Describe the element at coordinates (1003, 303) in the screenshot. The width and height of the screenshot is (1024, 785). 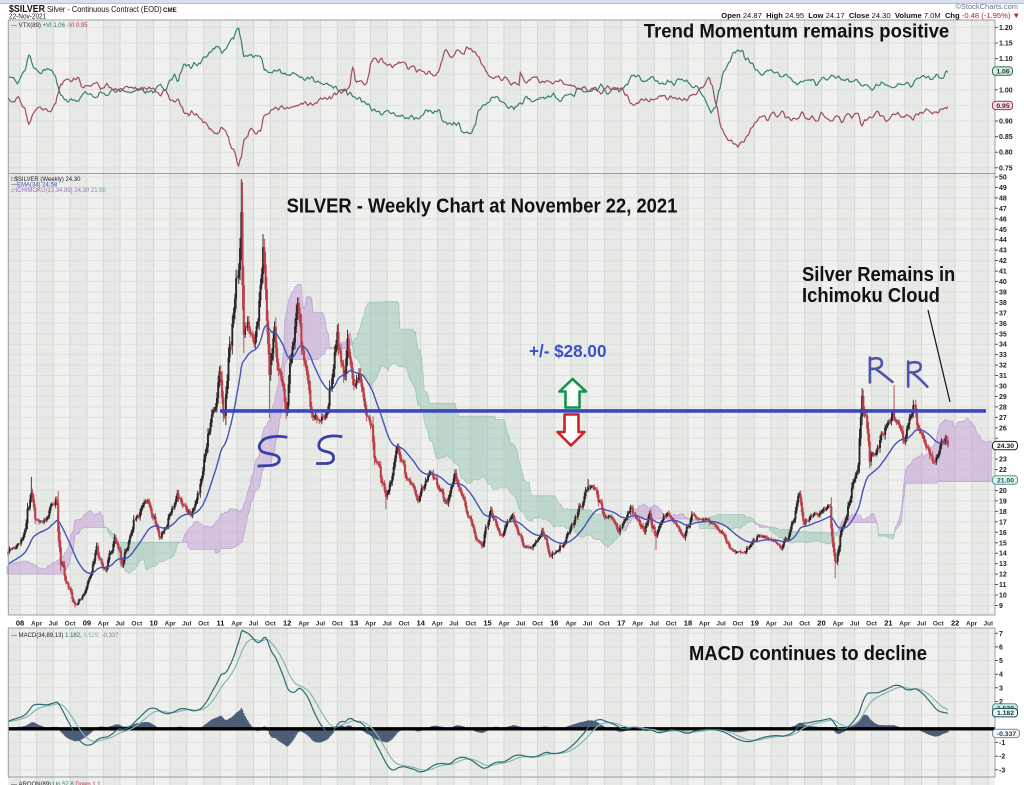
I see `svg-text: 38` at that location.